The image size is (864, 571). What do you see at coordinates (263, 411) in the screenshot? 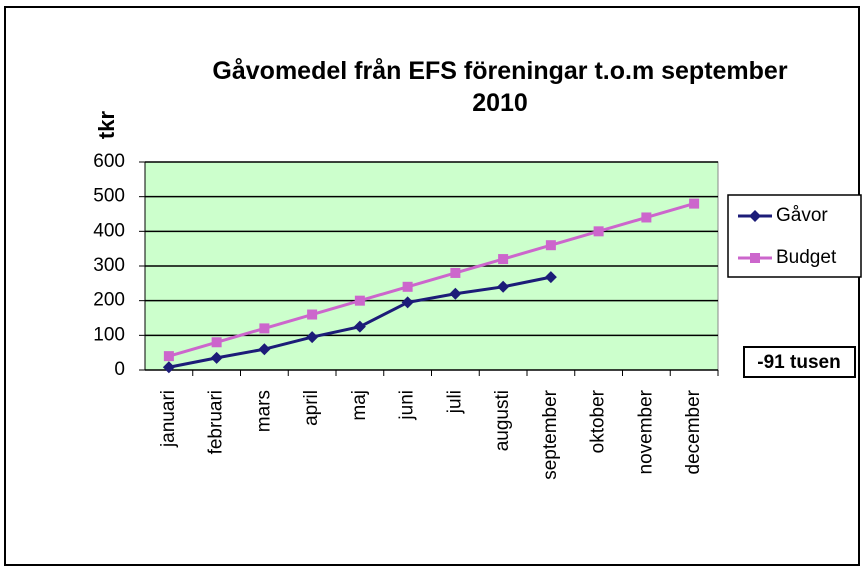
I see `x-tick-label: mars` at bounding box center [263, 411].